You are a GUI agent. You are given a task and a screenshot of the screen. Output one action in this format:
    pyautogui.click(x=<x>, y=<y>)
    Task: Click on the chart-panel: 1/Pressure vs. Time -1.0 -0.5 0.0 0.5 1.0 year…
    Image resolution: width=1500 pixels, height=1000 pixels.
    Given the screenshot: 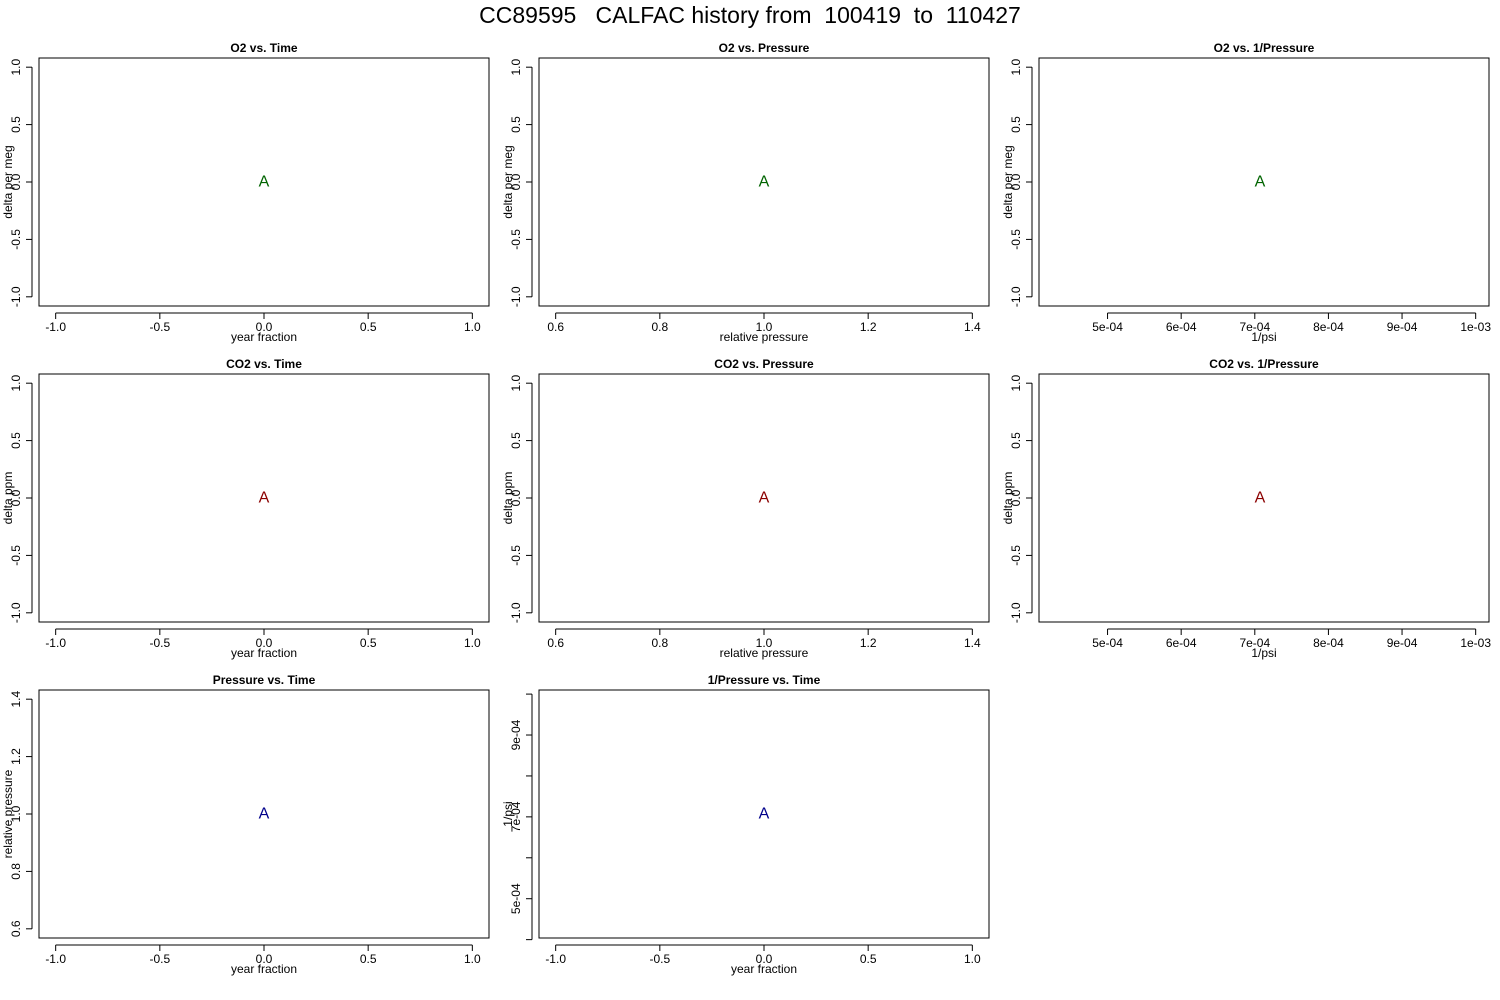 What is the action you would take?
    pyautogui.click(x=745, y=824)
    